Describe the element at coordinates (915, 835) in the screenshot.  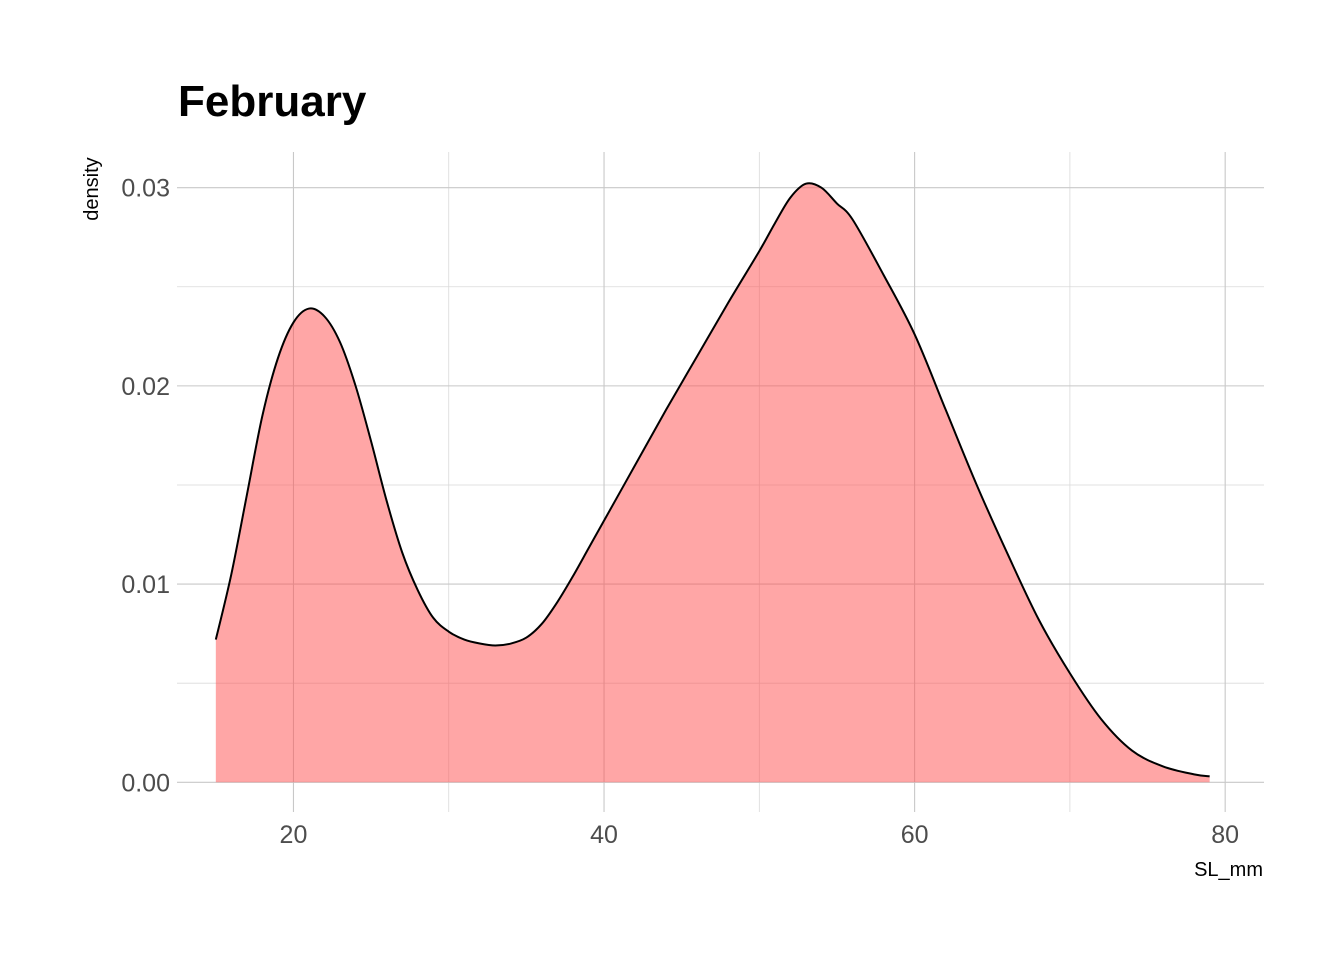
I see `x-tick-label: 60` at that location.